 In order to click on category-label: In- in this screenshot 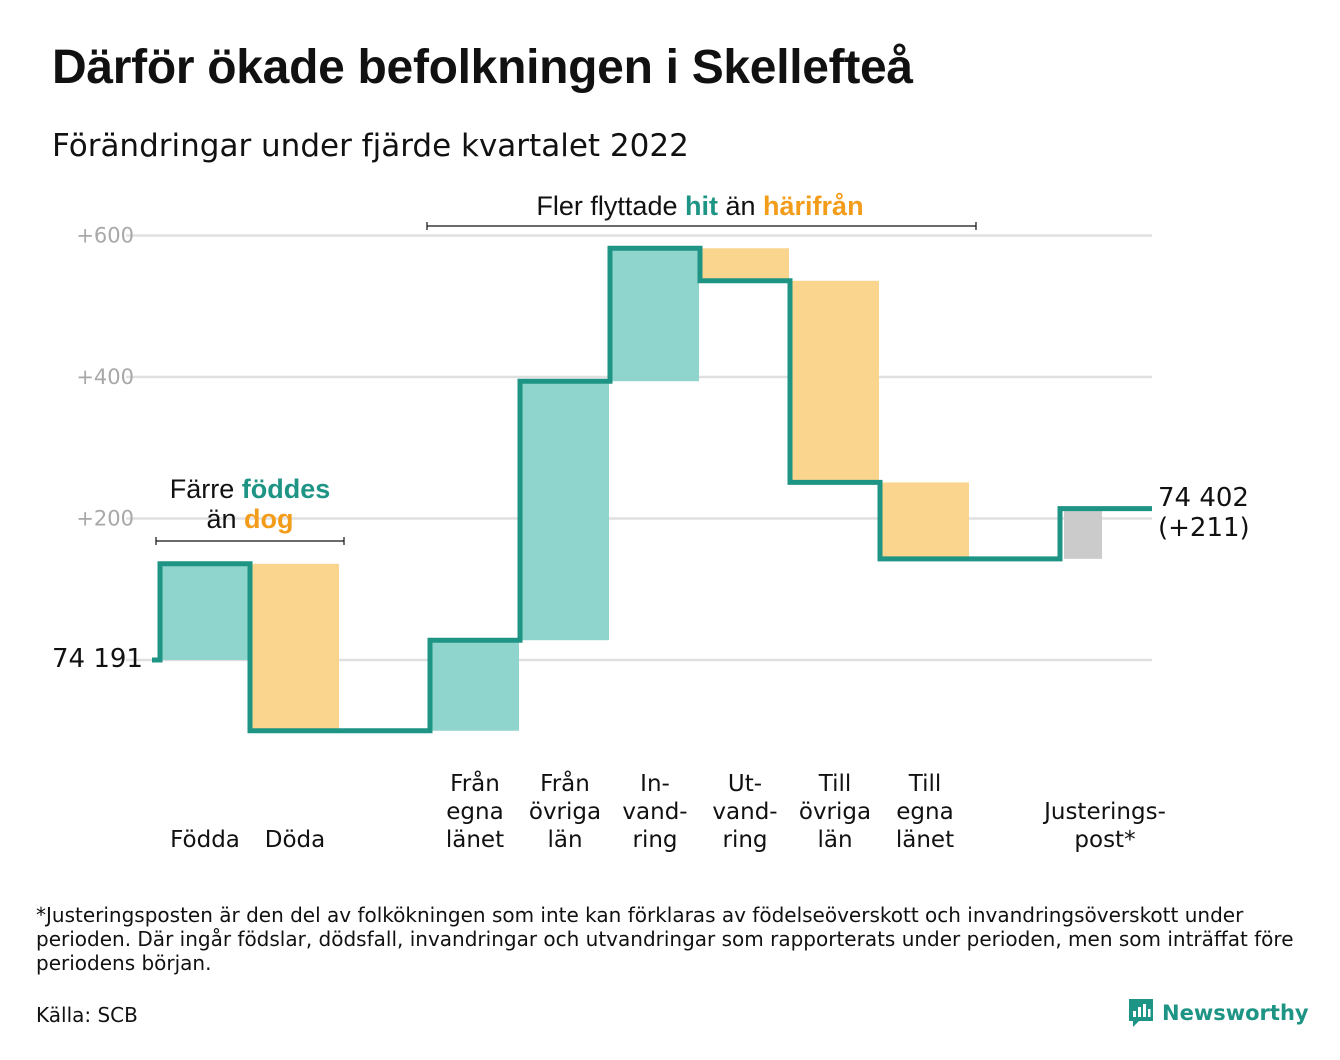, I will do `click(655, 784)`.